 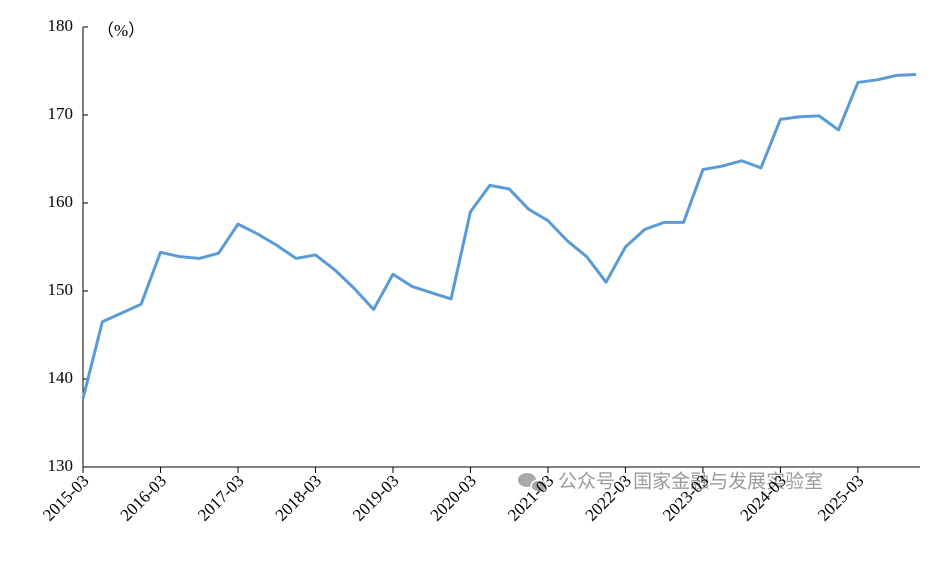 What do you see at coordinates (144, 498) in the screenshot?
I see `x-tick-label: 2016-03` at bounding box center [144, 498].